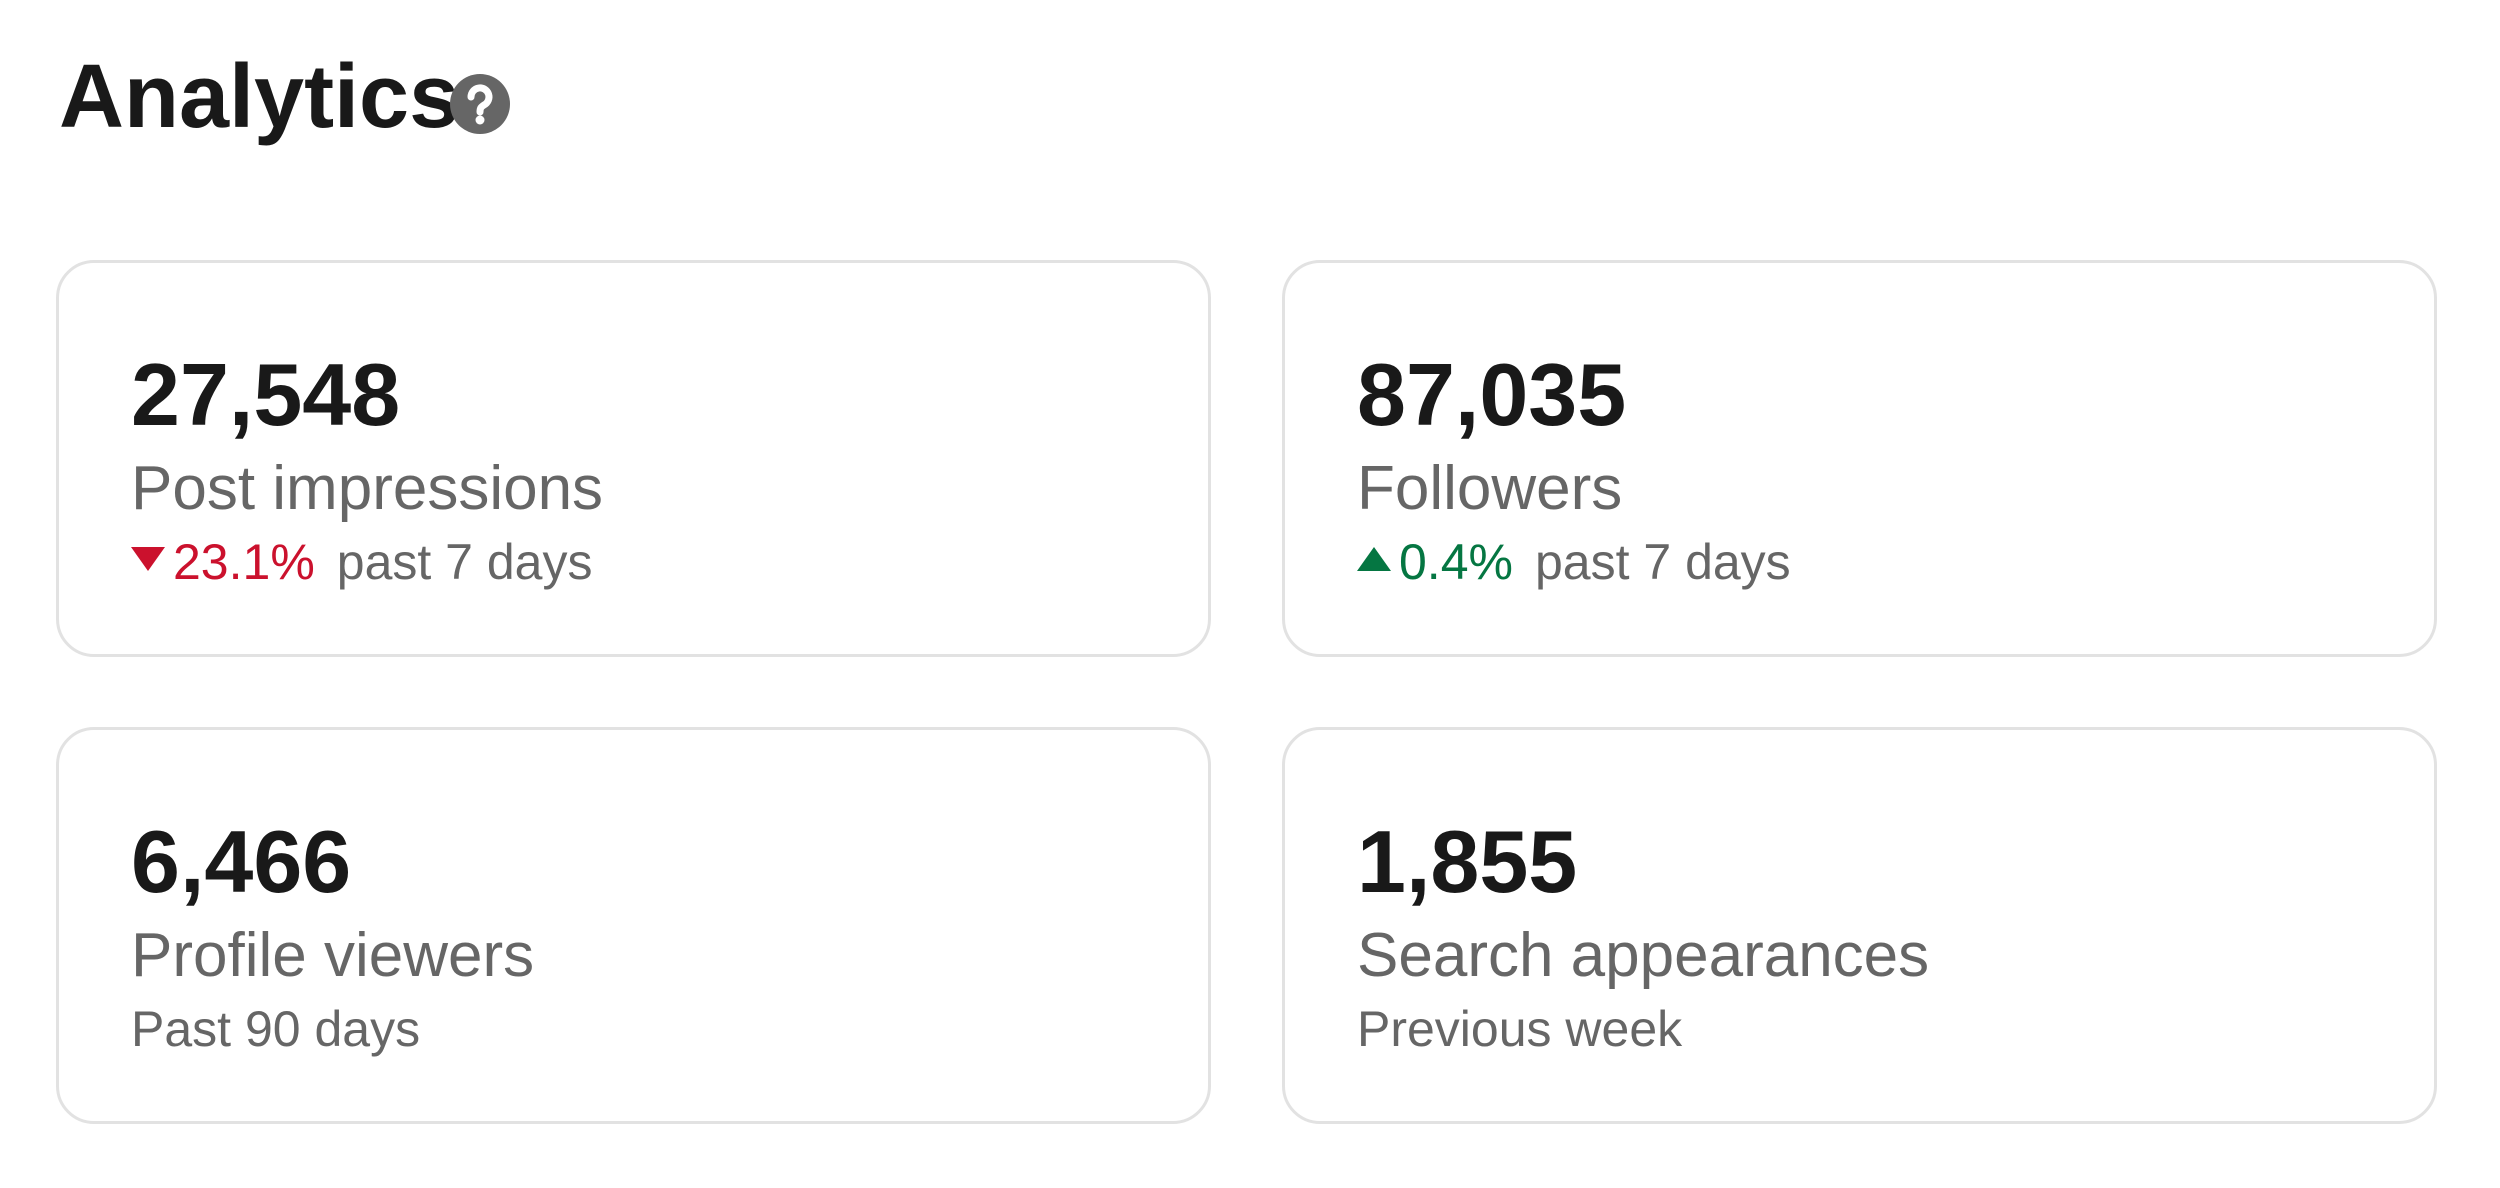 This screenshot has height=1188, width=2500. I want to click on up-arrow, so click(1374, 559).